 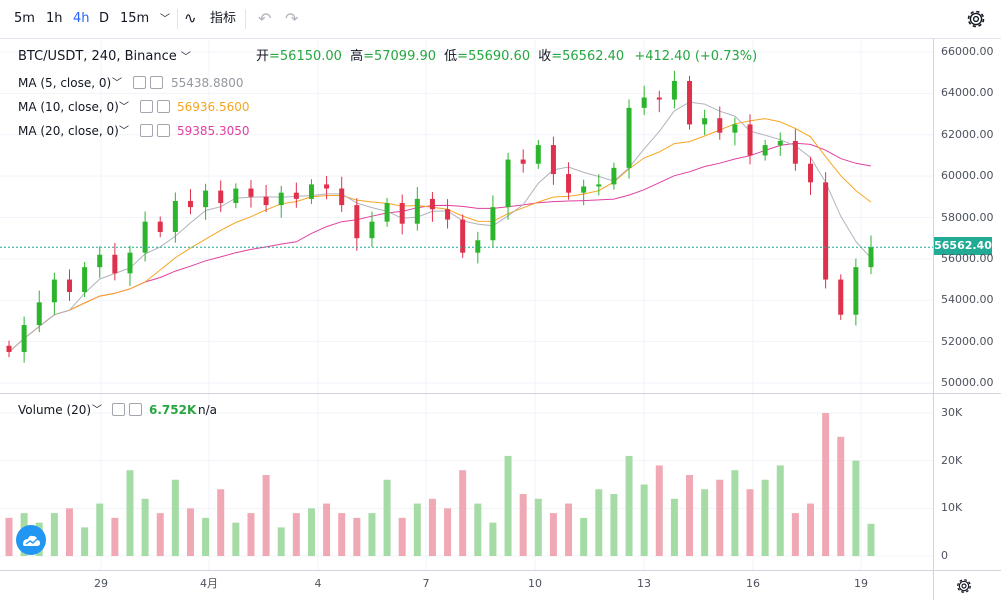 What do you see at coordinates (24, 18) in the screenshot?
I see `interval-5m: 5m` at bounding box center [24, 18].